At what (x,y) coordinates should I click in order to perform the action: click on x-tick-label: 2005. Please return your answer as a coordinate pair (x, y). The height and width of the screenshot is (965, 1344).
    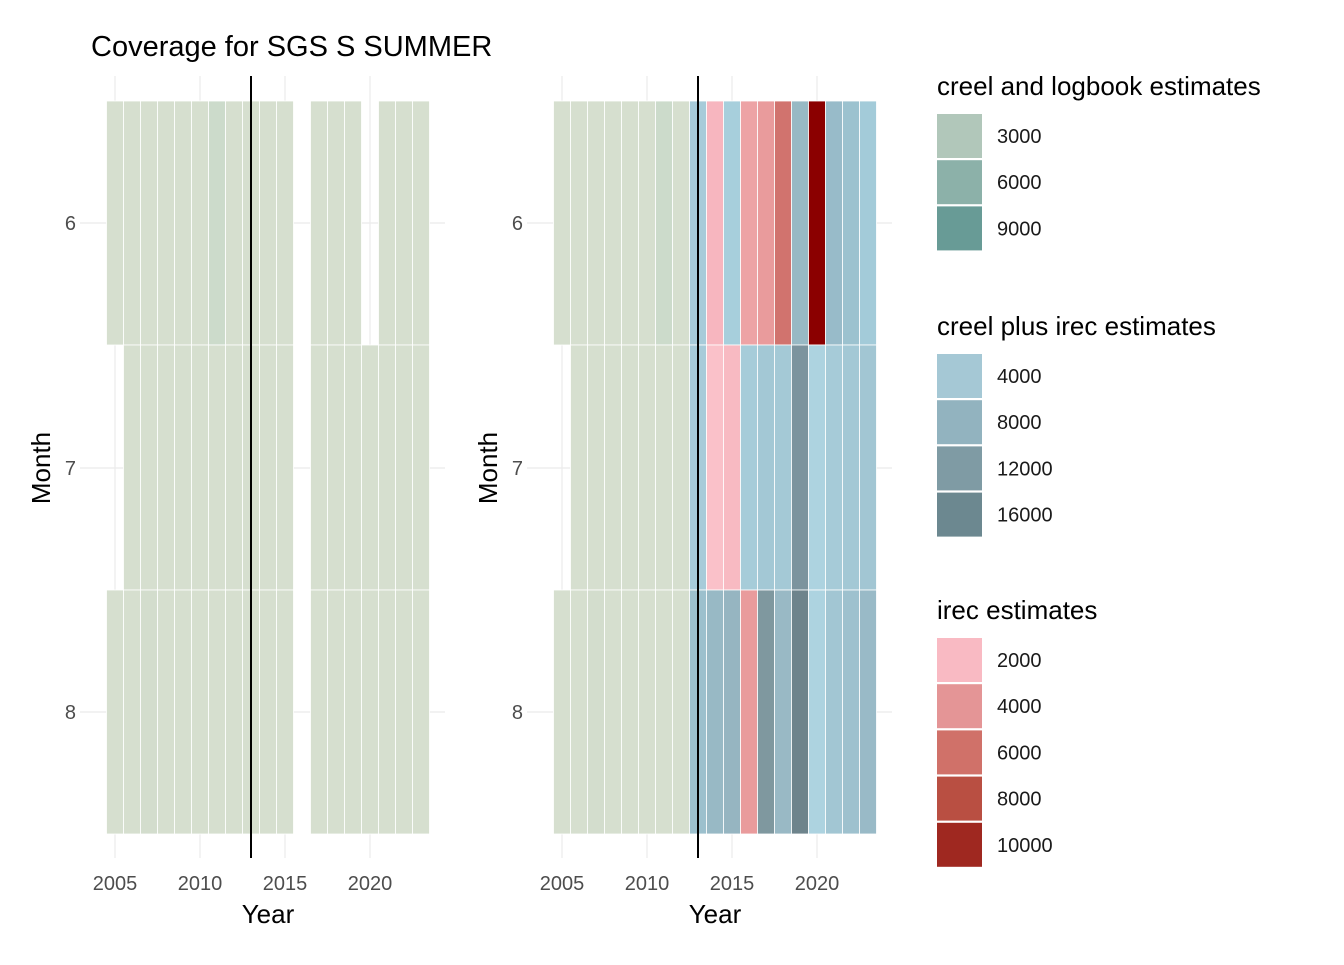
    Looking at the image, I should click on (562, 884).